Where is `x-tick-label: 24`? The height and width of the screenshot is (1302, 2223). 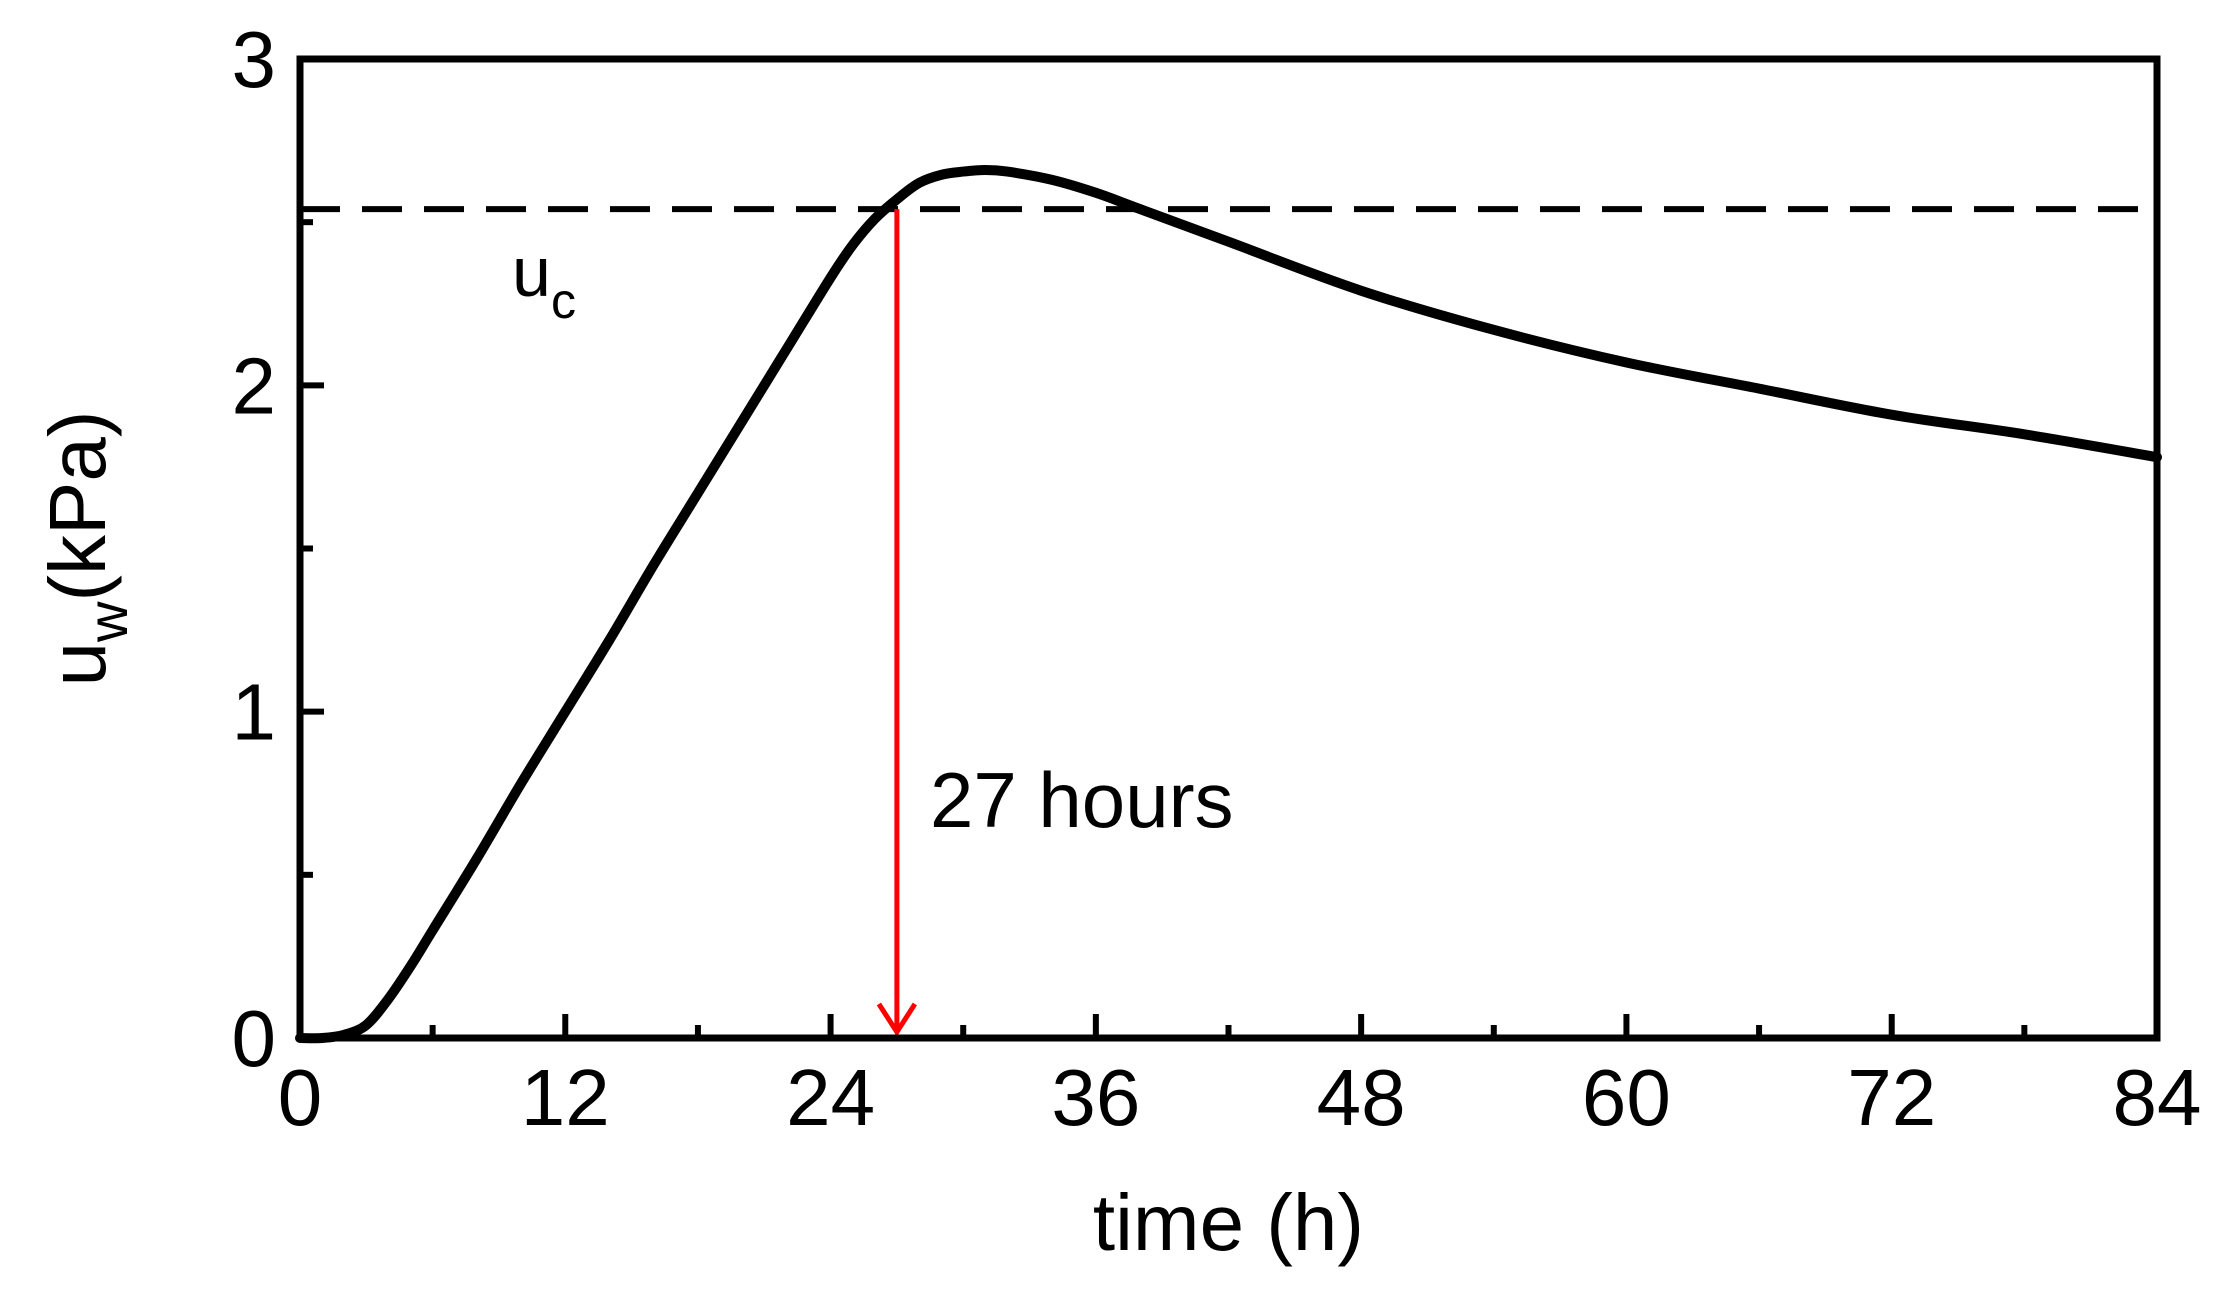 x-tick-label: 24 is located at coordinates (830, 1097).